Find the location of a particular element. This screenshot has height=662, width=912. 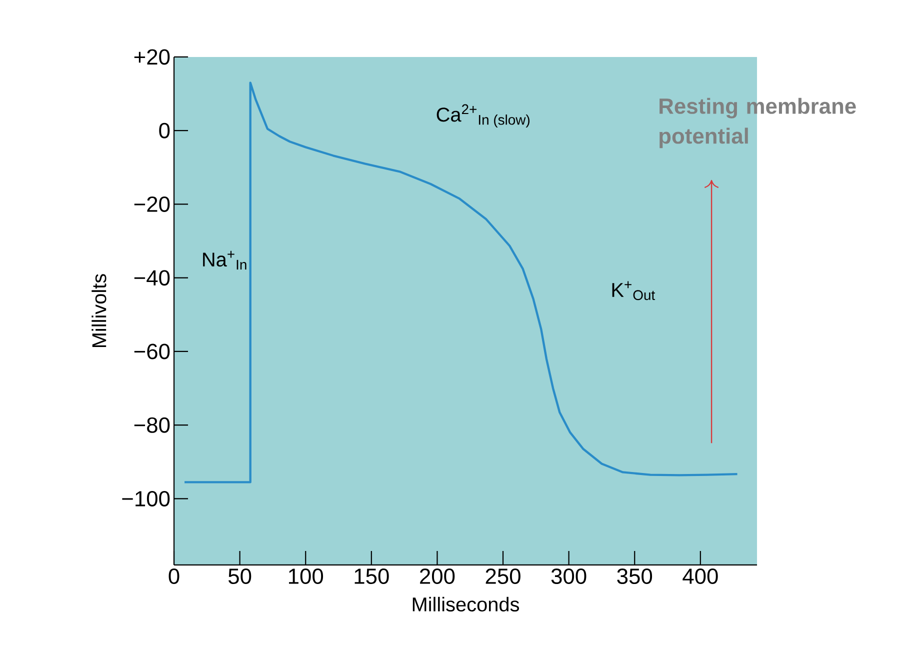

x-tick-label: 300 is located at coordinates (568, 576).